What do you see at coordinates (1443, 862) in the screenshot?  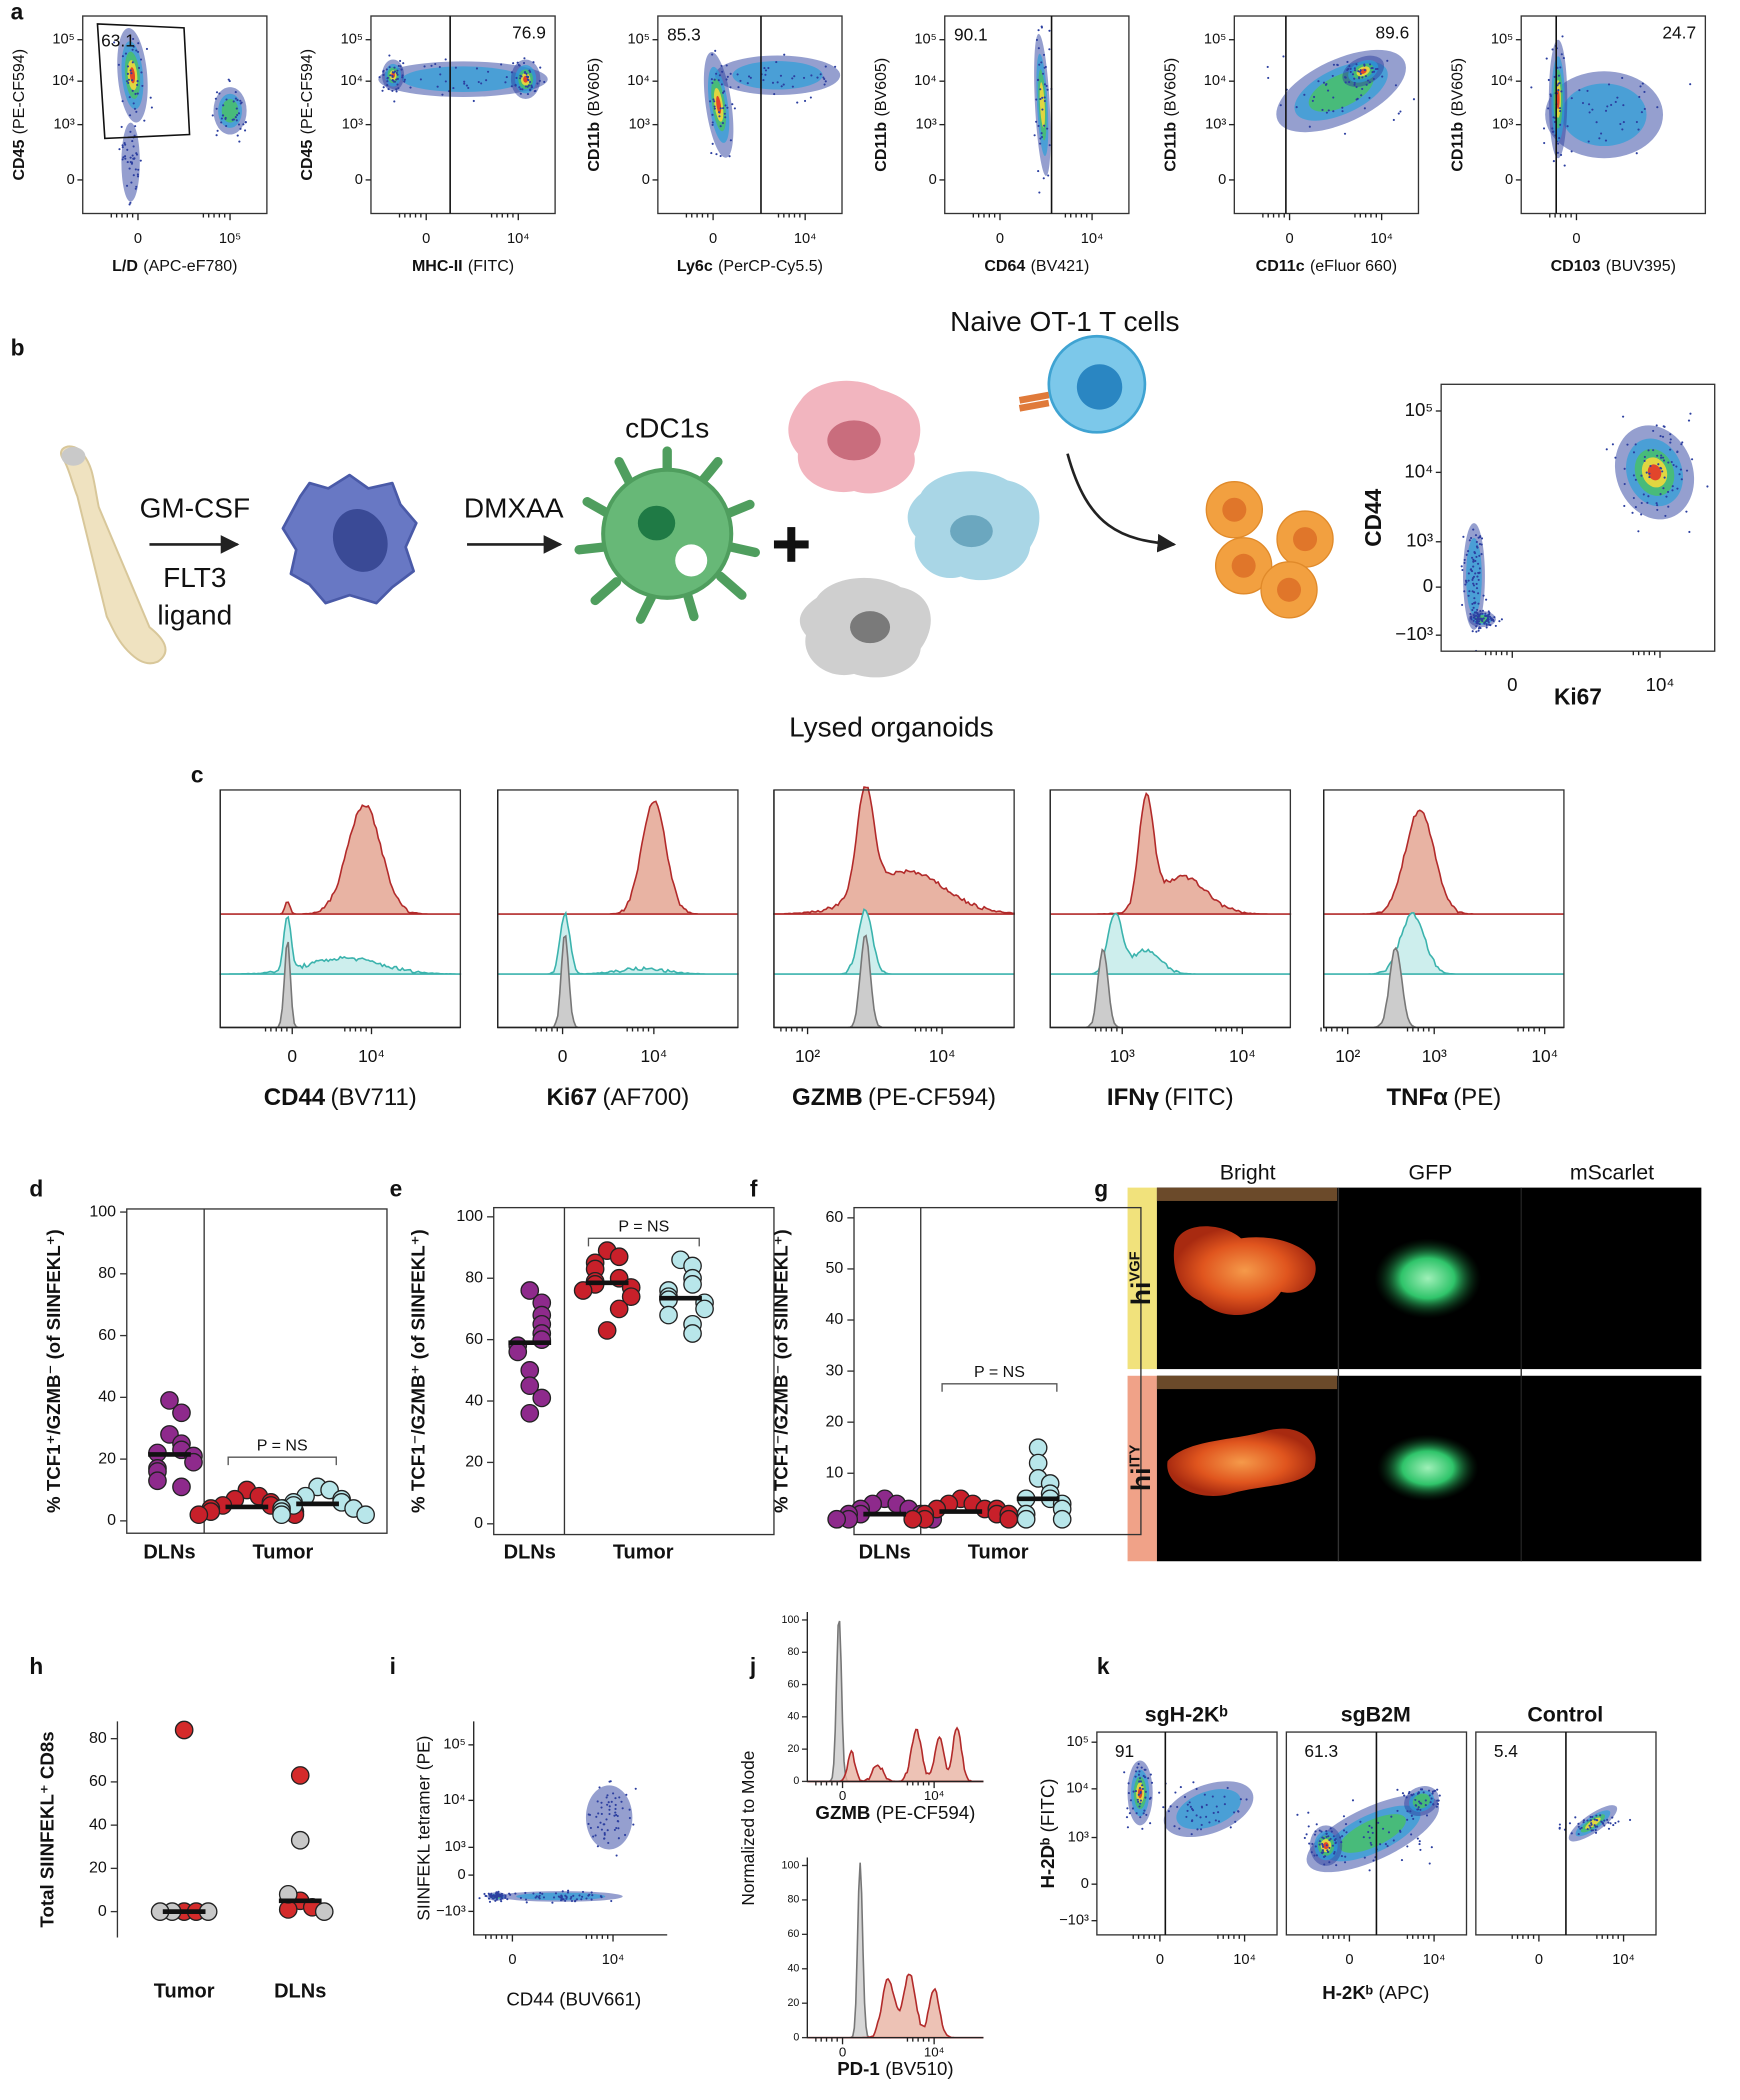 I see `histogram-curve` at bounding box center [1443, 862].